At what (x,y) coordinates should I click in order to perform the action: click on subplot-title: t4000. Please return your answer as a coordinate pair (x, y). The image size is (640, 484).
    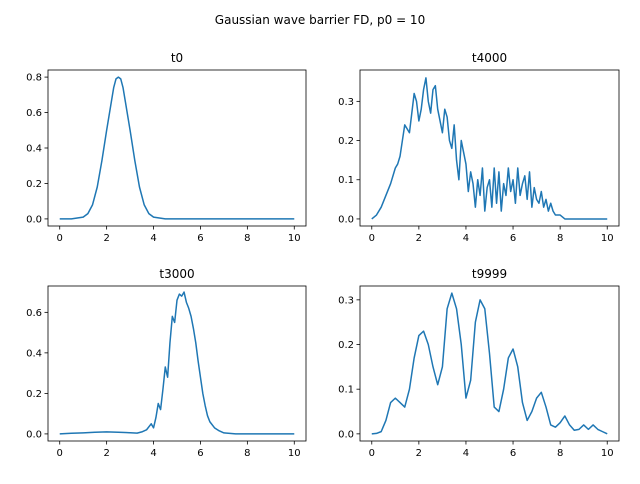
    Looking at the image, I should click on (489, 58).